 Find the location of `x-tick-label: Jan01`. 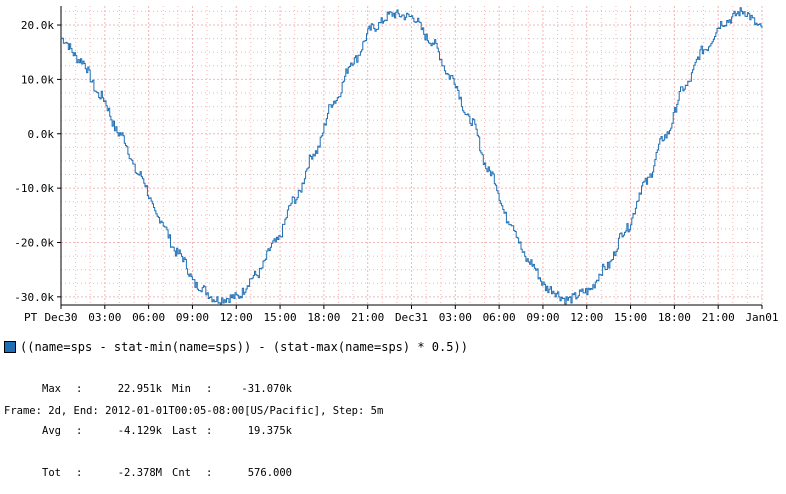

x-tick-label: Jan01 is located at coordinates (761, 317).